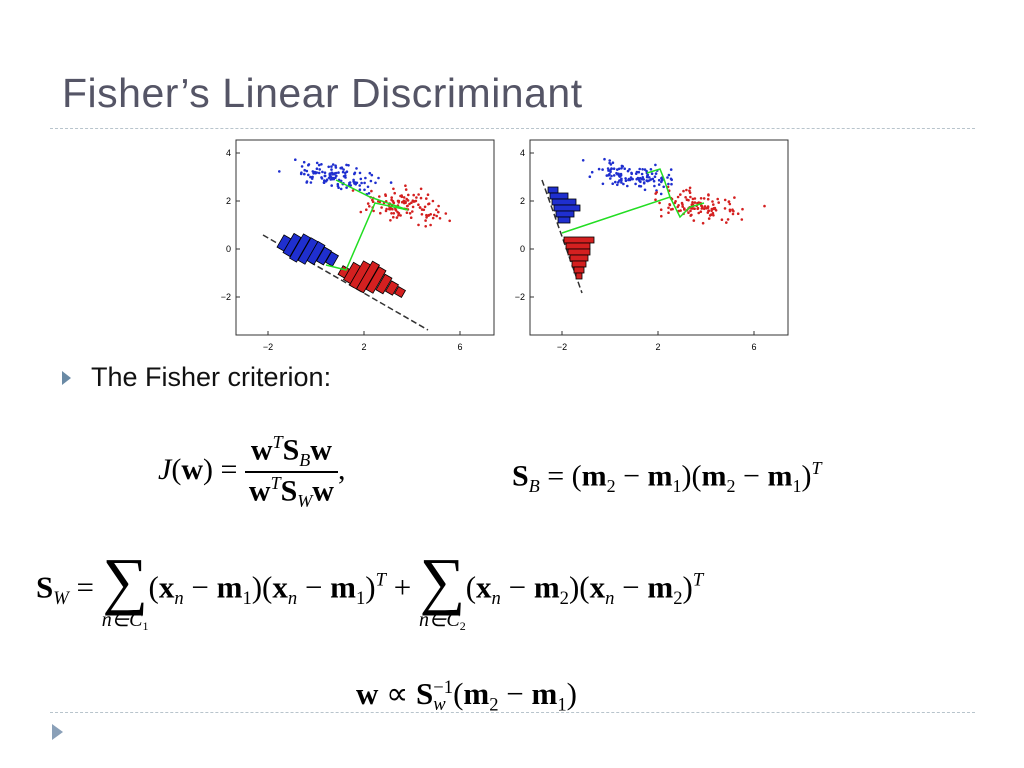  What do you see at coordinates (211, 377) in the screenshot?
I see `bullet-text: The Fisher criterion:` at bounding box center [211, 377].